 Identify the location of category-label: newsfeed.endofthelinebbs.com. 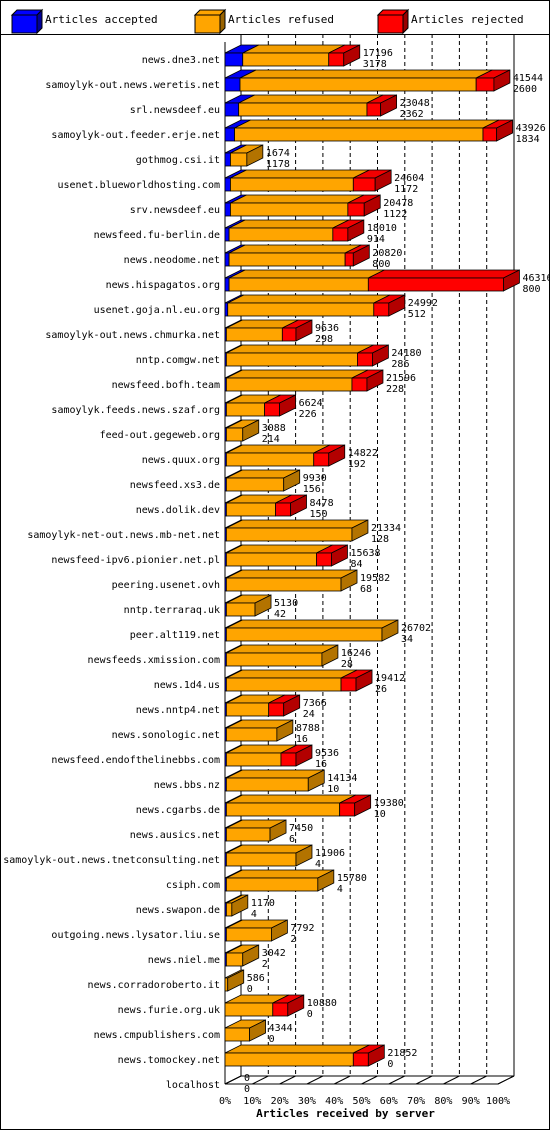
(135, 760).